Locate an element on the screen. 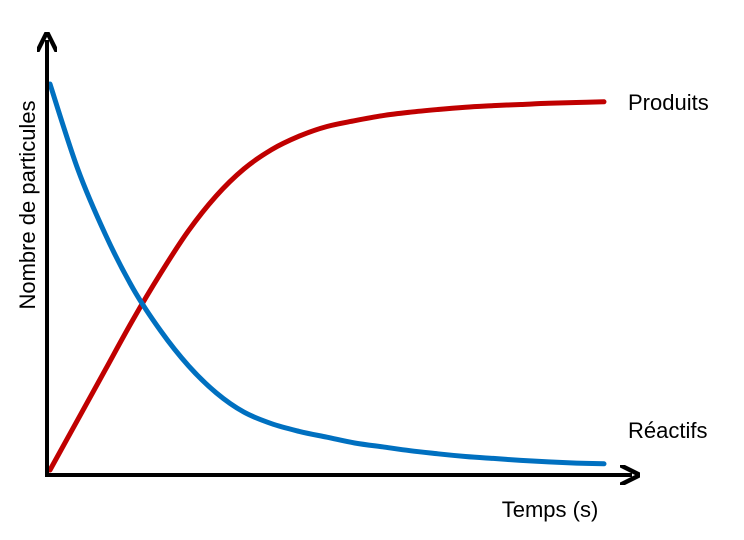  series-label-reactifs: Réactifs is located at coordinates (667, 430).